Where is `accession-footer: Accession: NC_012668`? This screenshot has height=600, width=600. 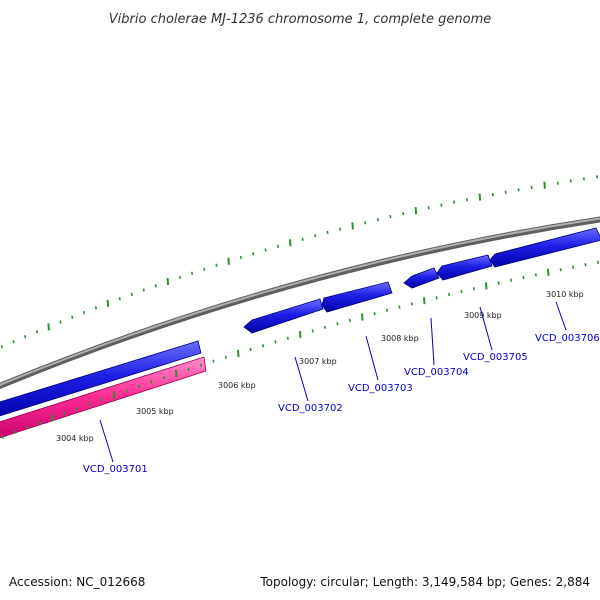 accession-footer: Accession: NC_012668 is located at coordinates (77, 582).